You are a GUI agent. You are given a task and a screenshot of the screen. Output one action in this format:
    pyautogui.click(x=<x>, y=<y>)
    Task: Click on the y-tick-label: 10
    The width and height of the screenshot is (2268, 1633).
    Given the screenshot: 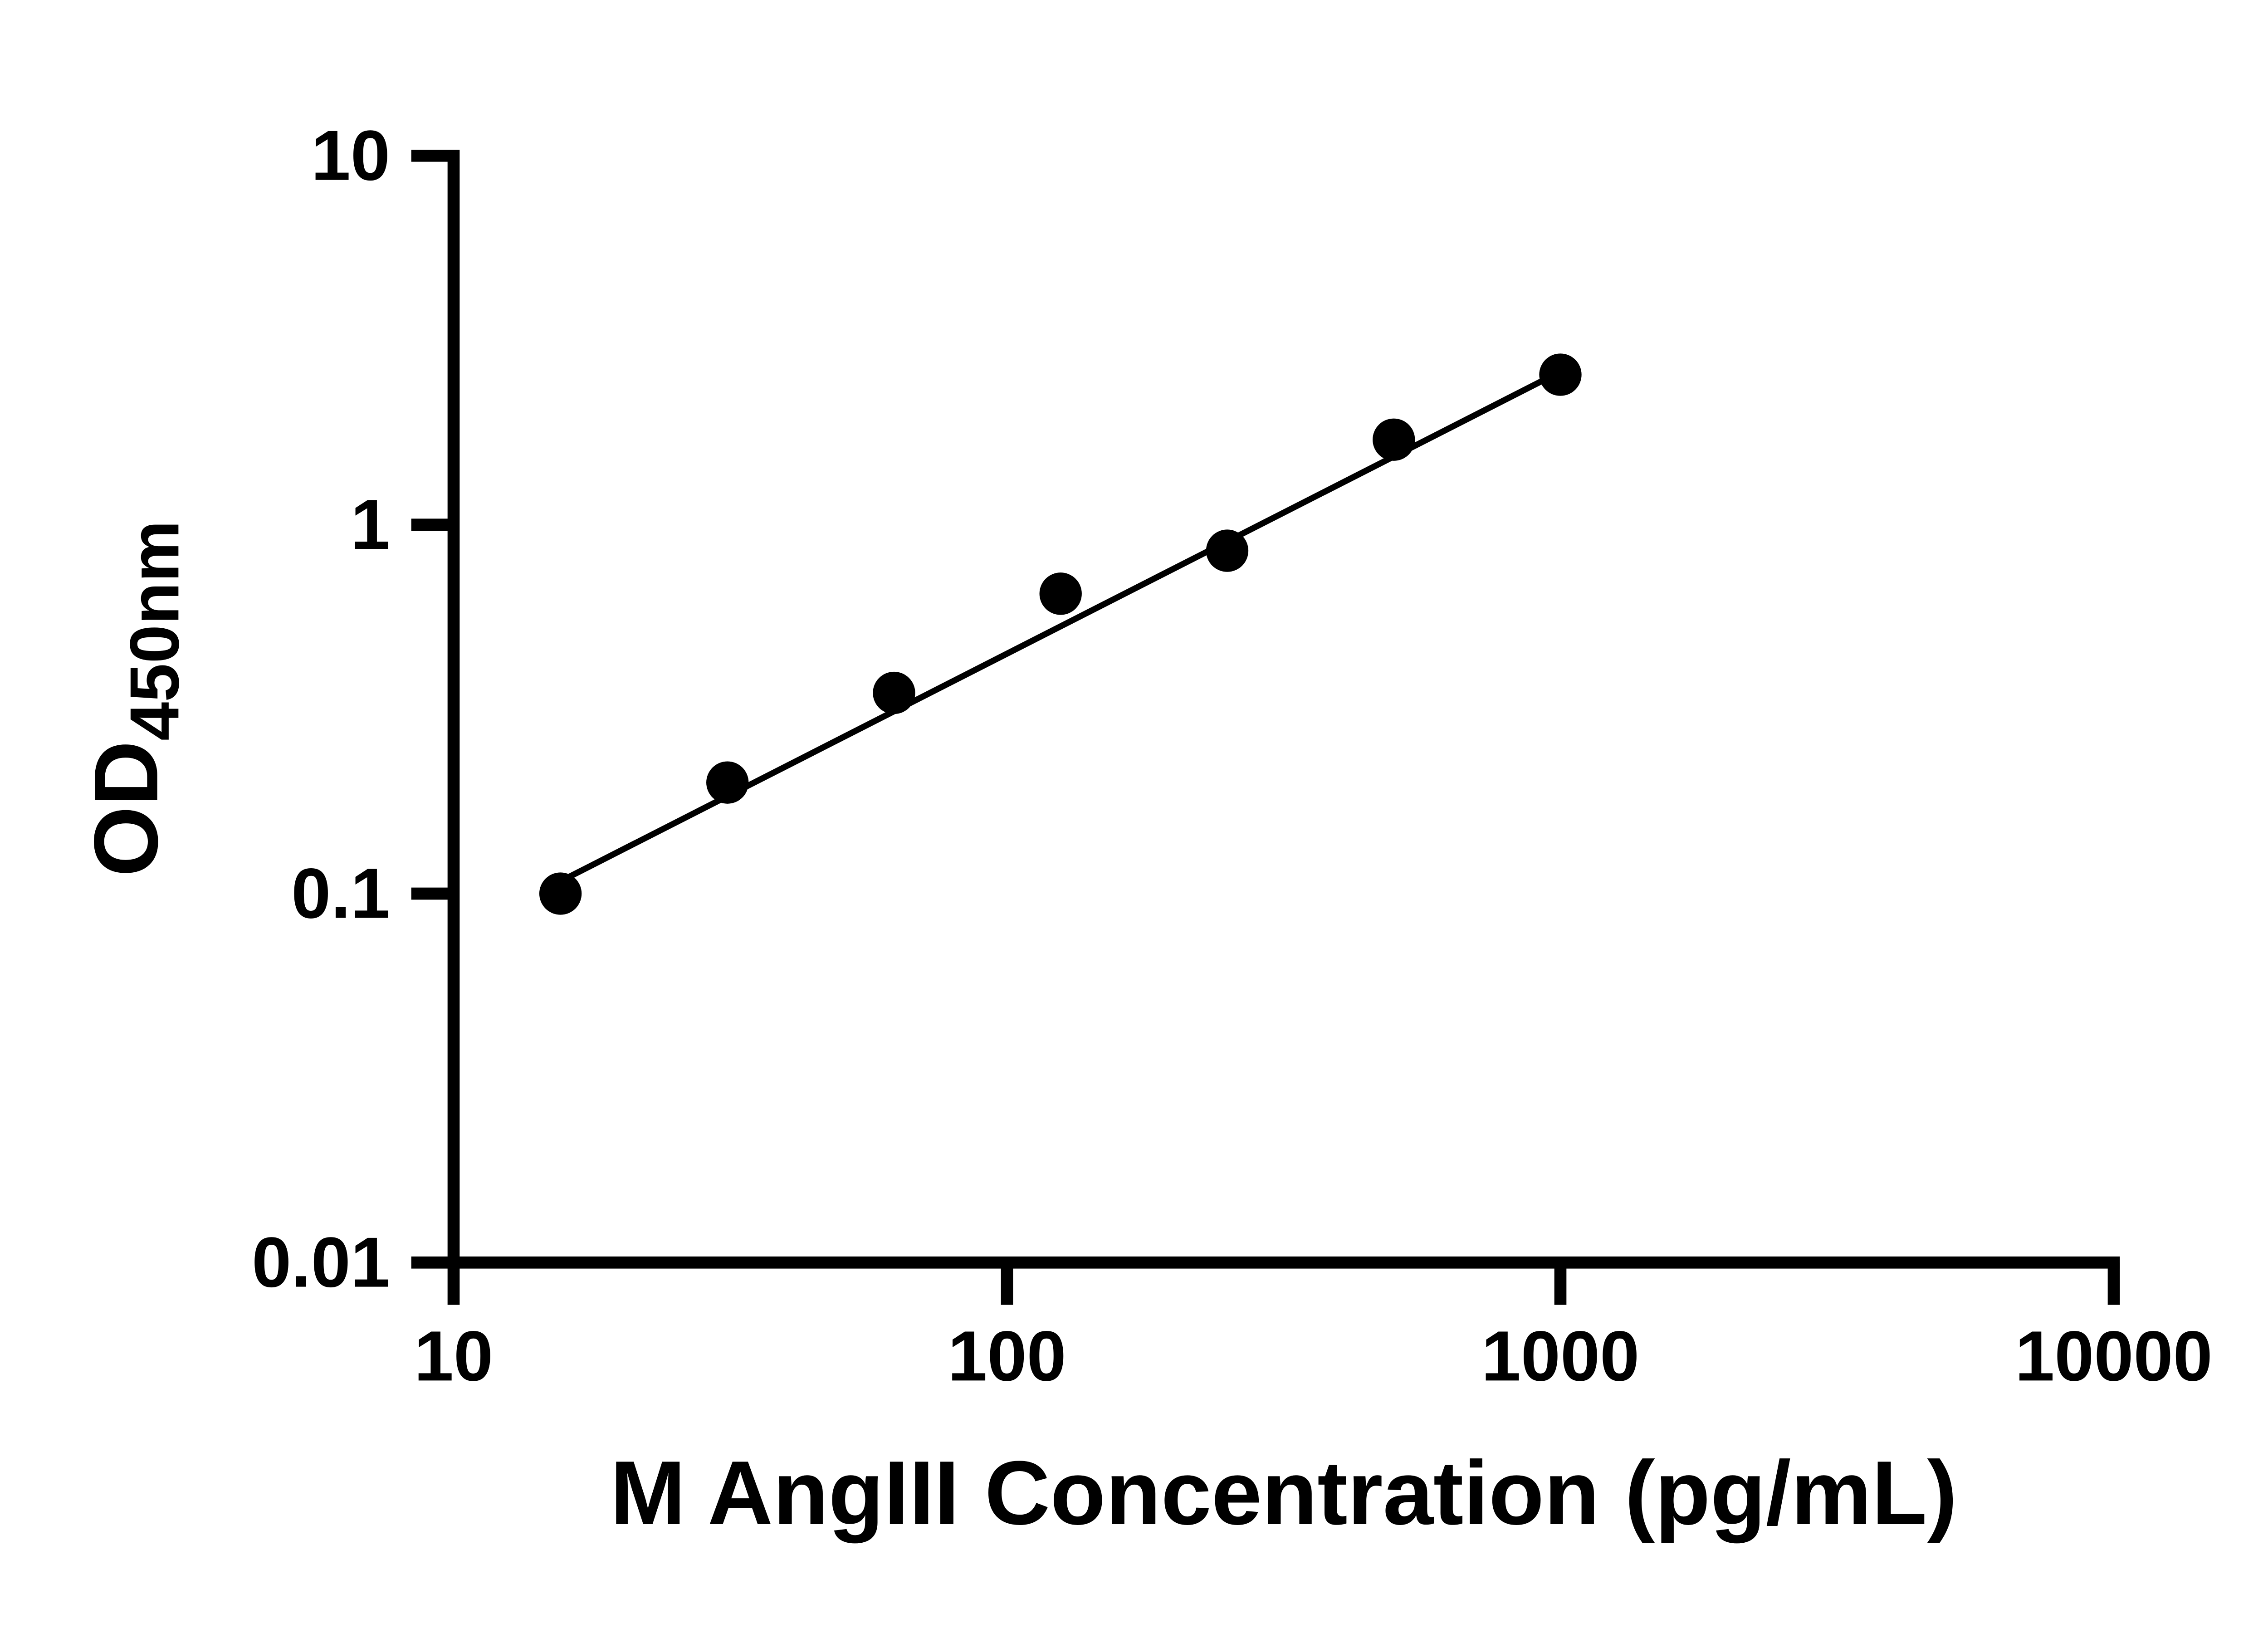 What is the action you would take?
    pyautogui.click(x=351, y=156)
    